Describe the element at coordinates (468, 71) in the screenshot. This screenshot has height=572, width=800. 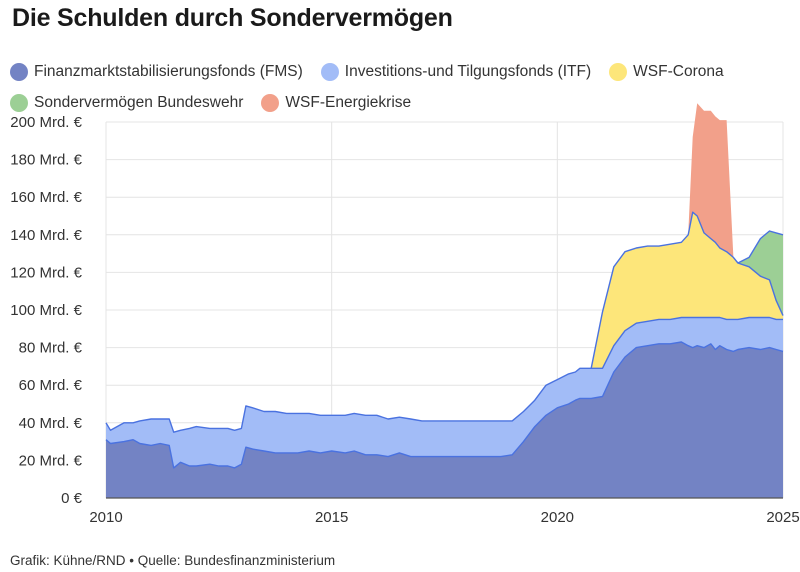
I see `legend-label: Investitions-und Tilgungsfonds (ITF)` at that location.